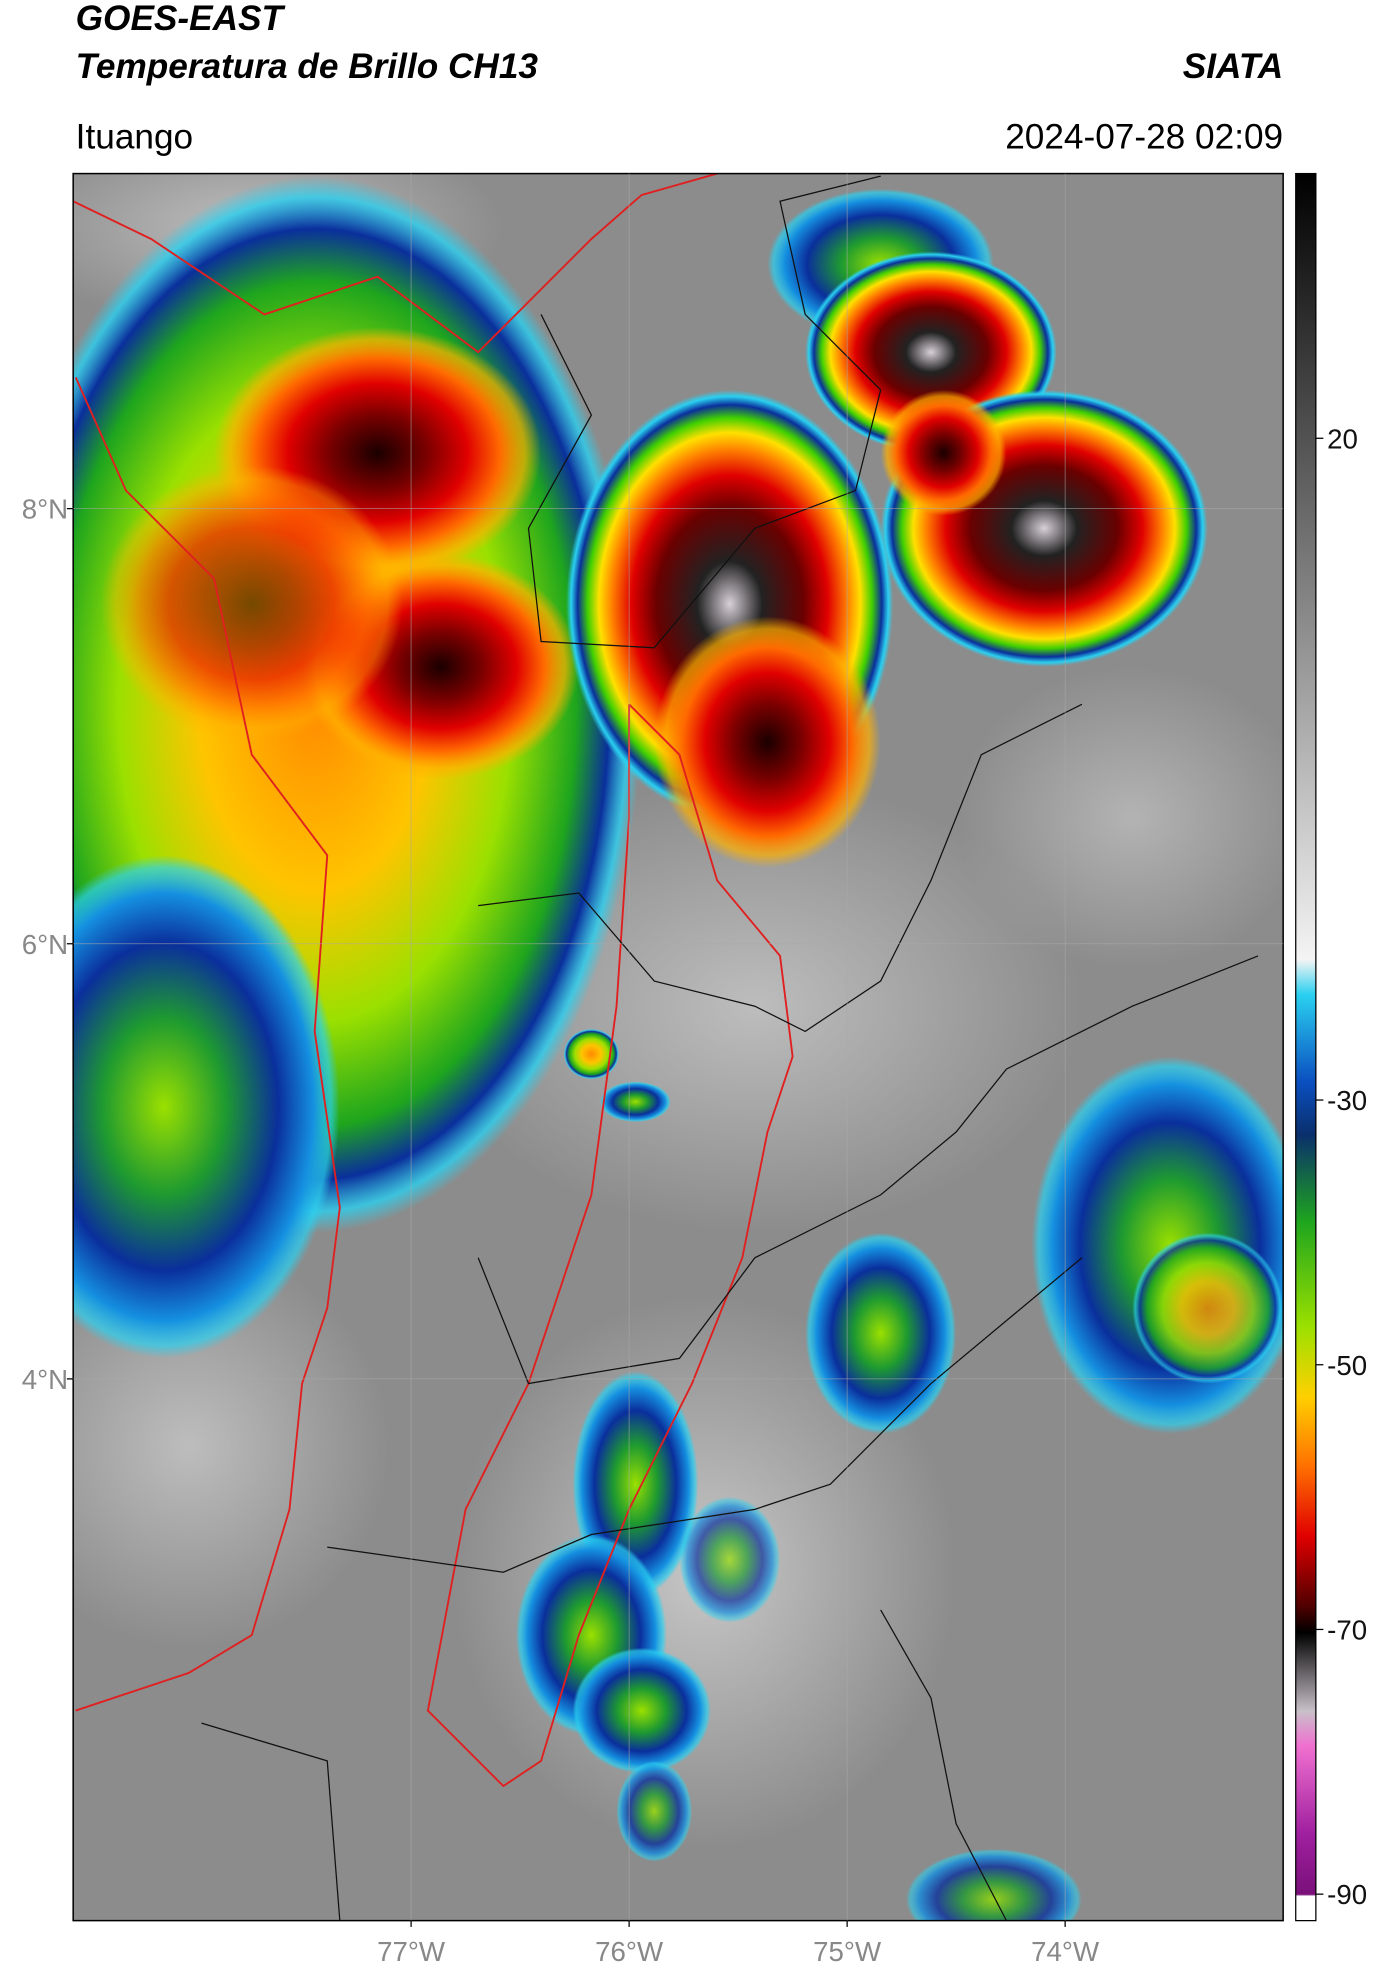 The height and width of the screenshot is (1981, 1384). Describe the element at coordinates (1347, 1894) in the screenshot. I see `colorbar-tick-label: -90` at that location.